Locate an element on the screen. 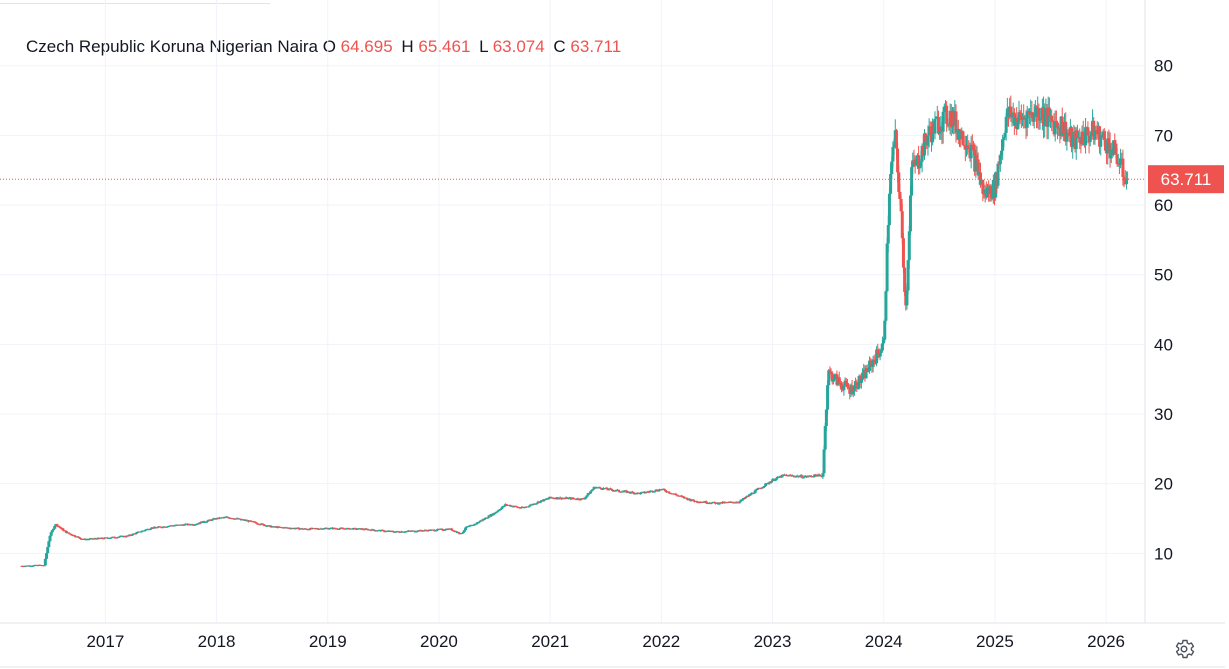 This screenshot has width=1229, height=669. legend-key-c: C is located at coordinates (559, 46).